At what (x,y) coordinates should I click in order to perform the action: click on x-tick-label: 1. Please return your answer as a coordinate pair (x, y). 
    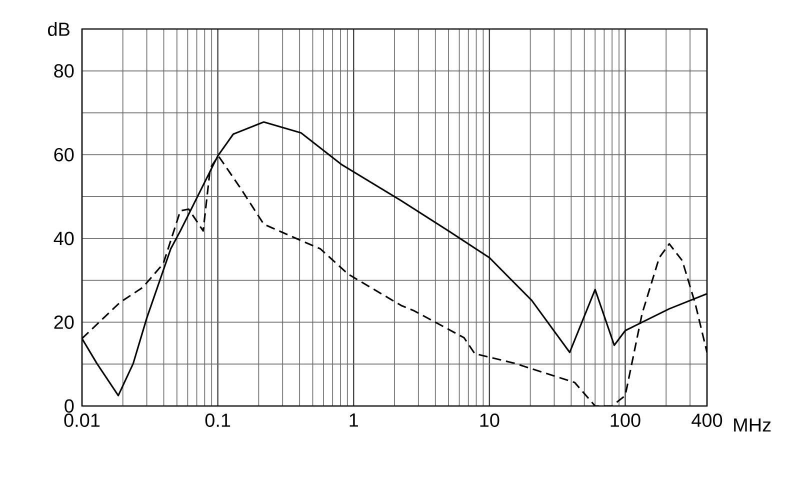
    Looking at the image, I should click on (354, 420).